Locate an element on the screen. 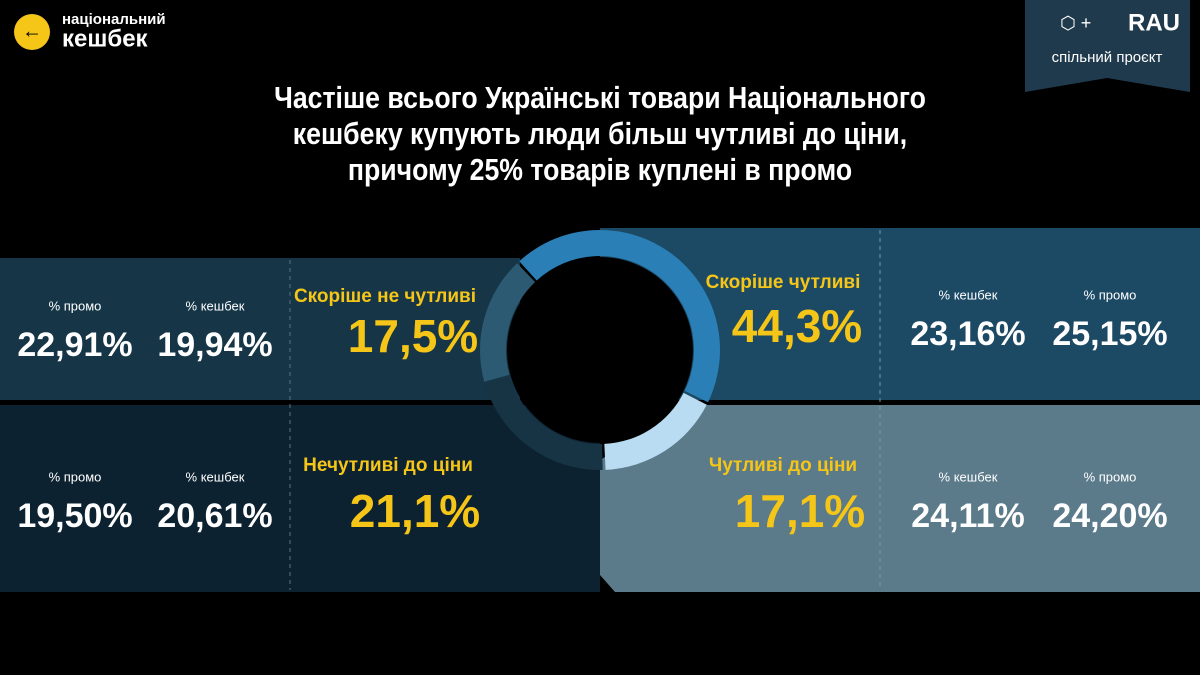 The height and width of the screenshot is (675, 1200). logo-icon is located at coordinates (32, 32).